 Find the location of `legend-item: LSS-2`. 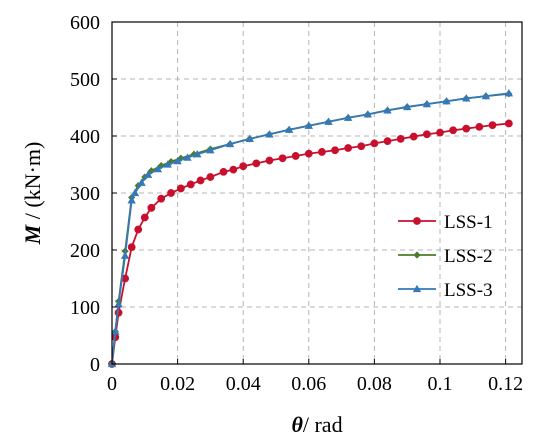

legend-item: LSS-2 is located at coordinates (445, 256).